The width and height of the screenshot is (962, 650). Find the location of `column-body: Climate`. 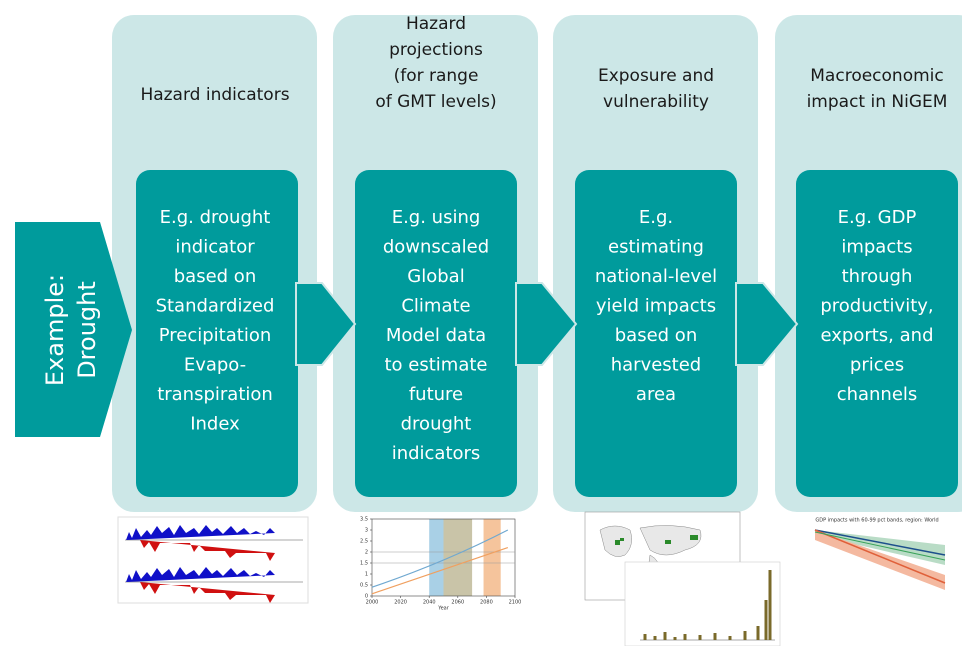

column-body: Climate is located at coordinates (435, 306).